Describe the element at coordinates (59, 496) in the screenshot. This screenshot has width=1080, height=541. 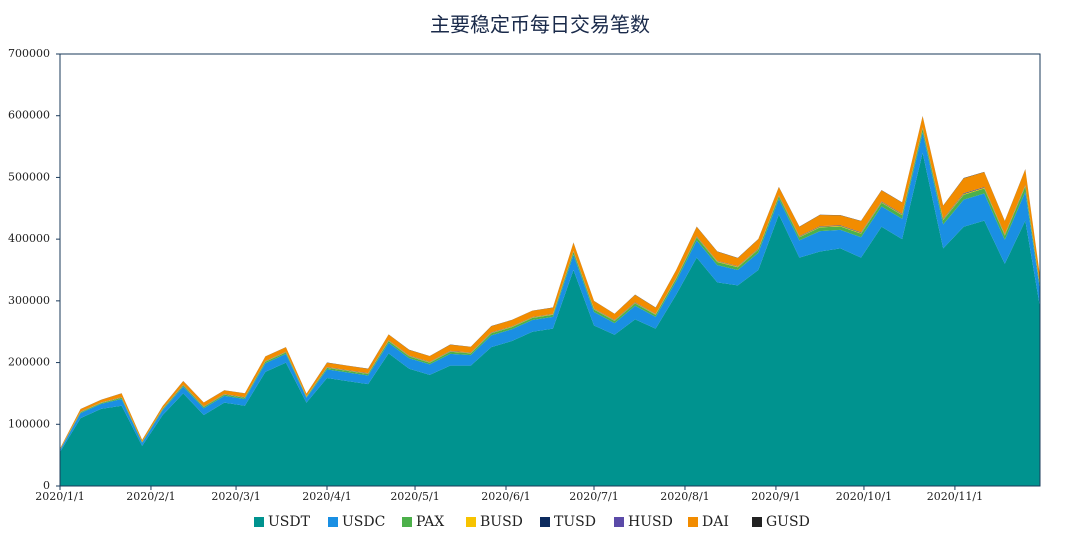
I see `x-tick-label: 2020/1/1` at that location.